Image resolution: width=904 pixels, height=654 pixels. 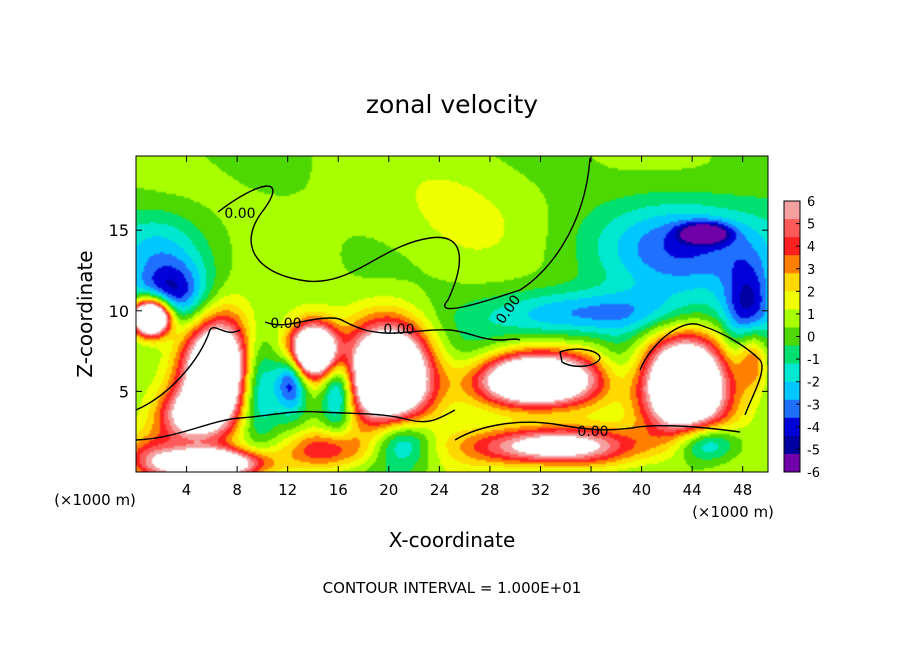 What do you see at coordinates (388, 490) in the screenshot?
I see `x-tick-label: 20` at bounding box center [388, 490].